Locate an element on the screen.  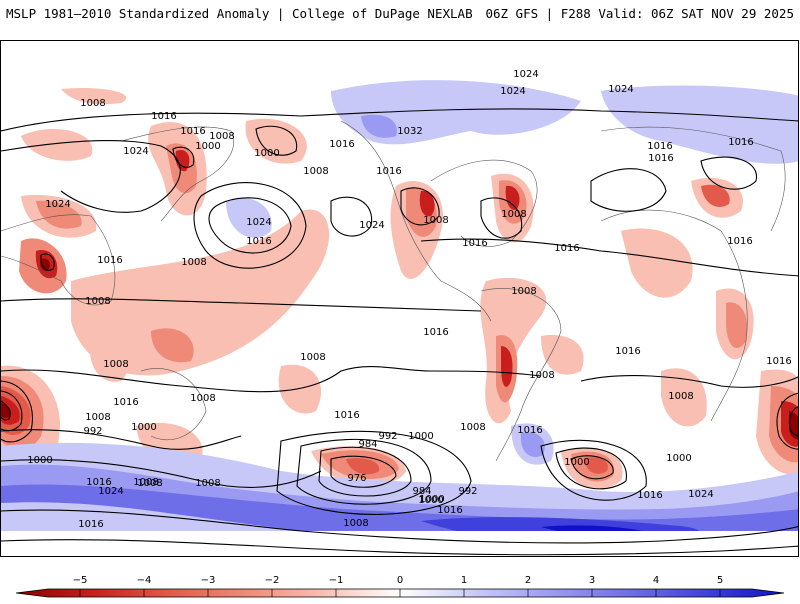
colorbar-tick: 4 is located at coordinates (656, 580).